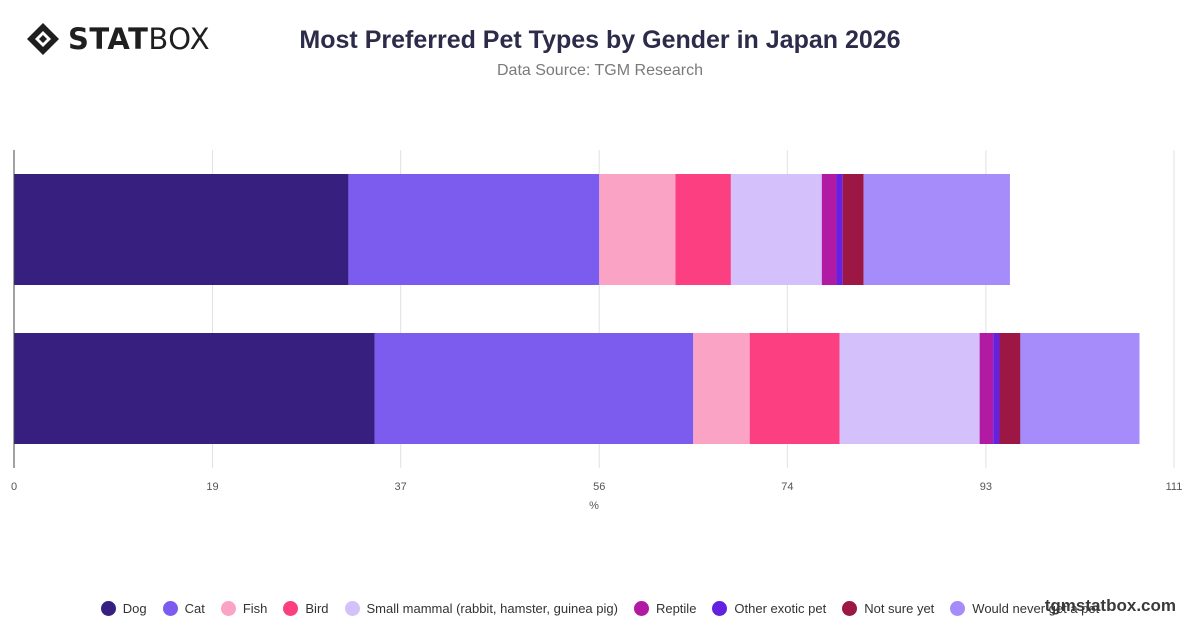  Describe the element at coordinates (317, 608) in the screenshot. I see `legend-label: Bird` at that location.